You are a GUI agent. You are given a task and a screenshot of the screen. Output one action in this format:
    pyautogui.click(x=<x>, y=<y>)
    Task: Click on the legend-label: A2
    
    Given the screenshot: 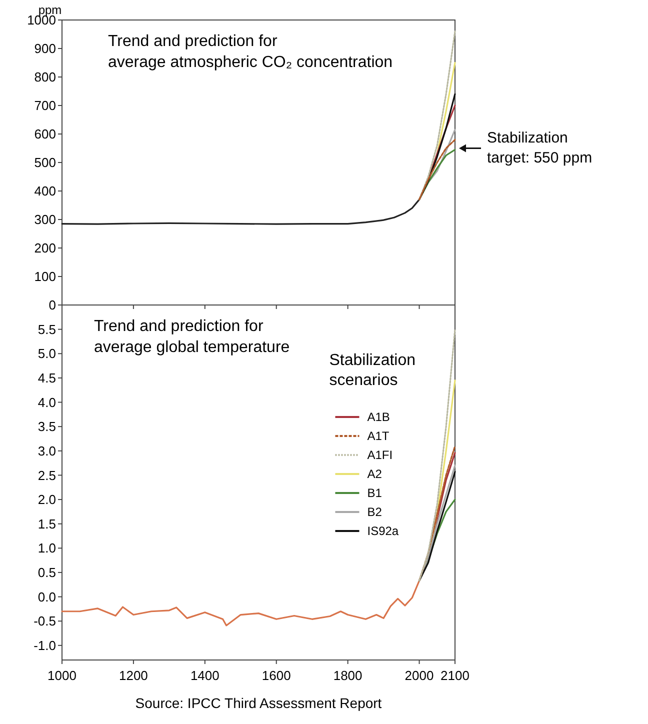 What is the action you would take?
    pyautogui.click(x=374, y=474)
    